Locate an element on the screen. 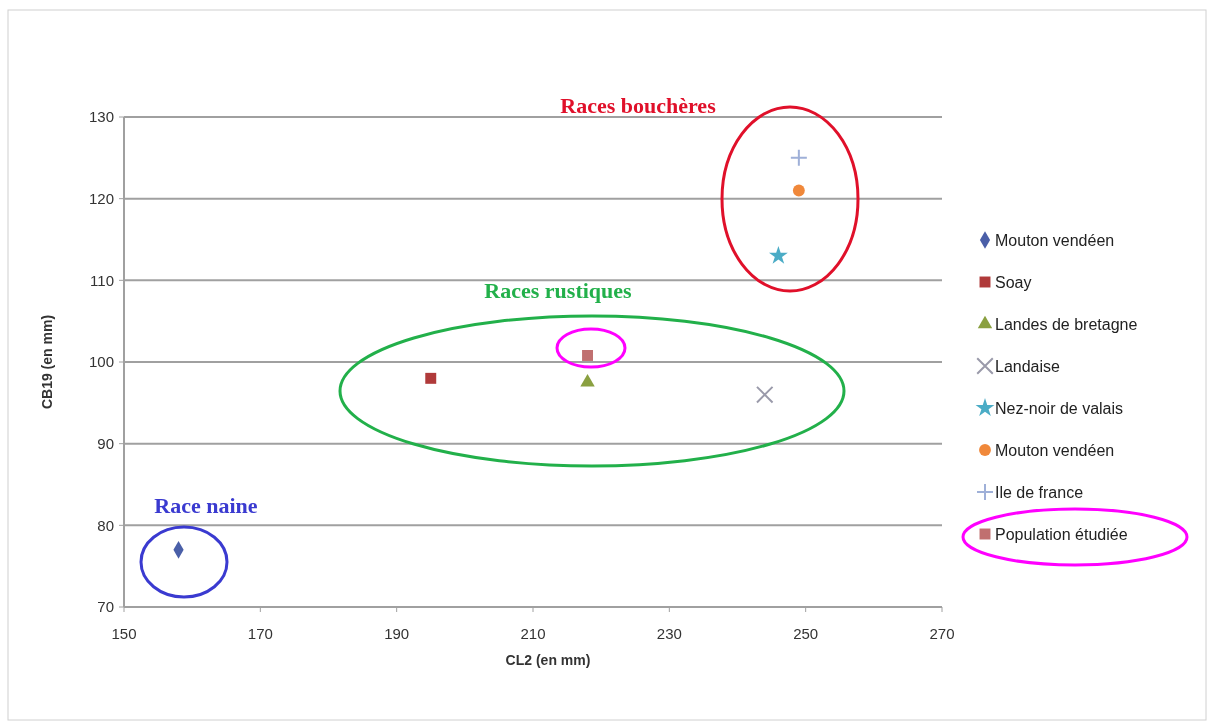 This screenshot has height=724, width=1214. x-tick-label: 170 is located at coordinates (260, 633).